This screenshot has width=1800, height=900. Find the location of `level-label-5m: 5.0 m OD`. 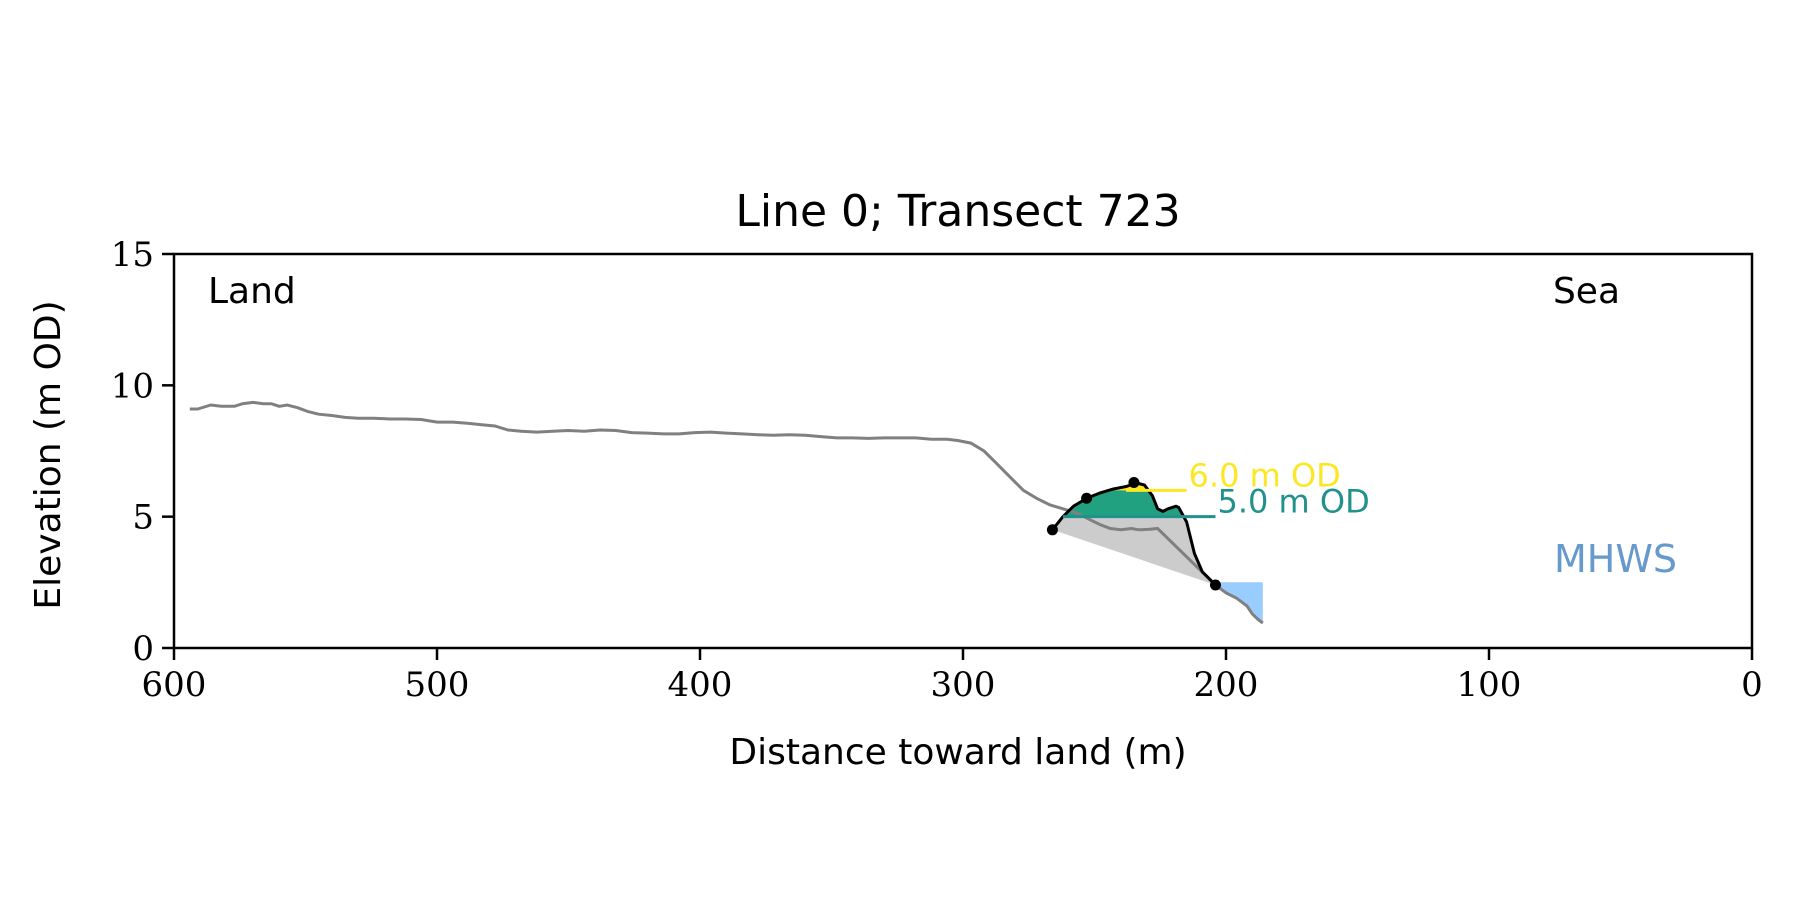

level-label-5m: 5.0 m OD is located at coordinates (1293, 502).